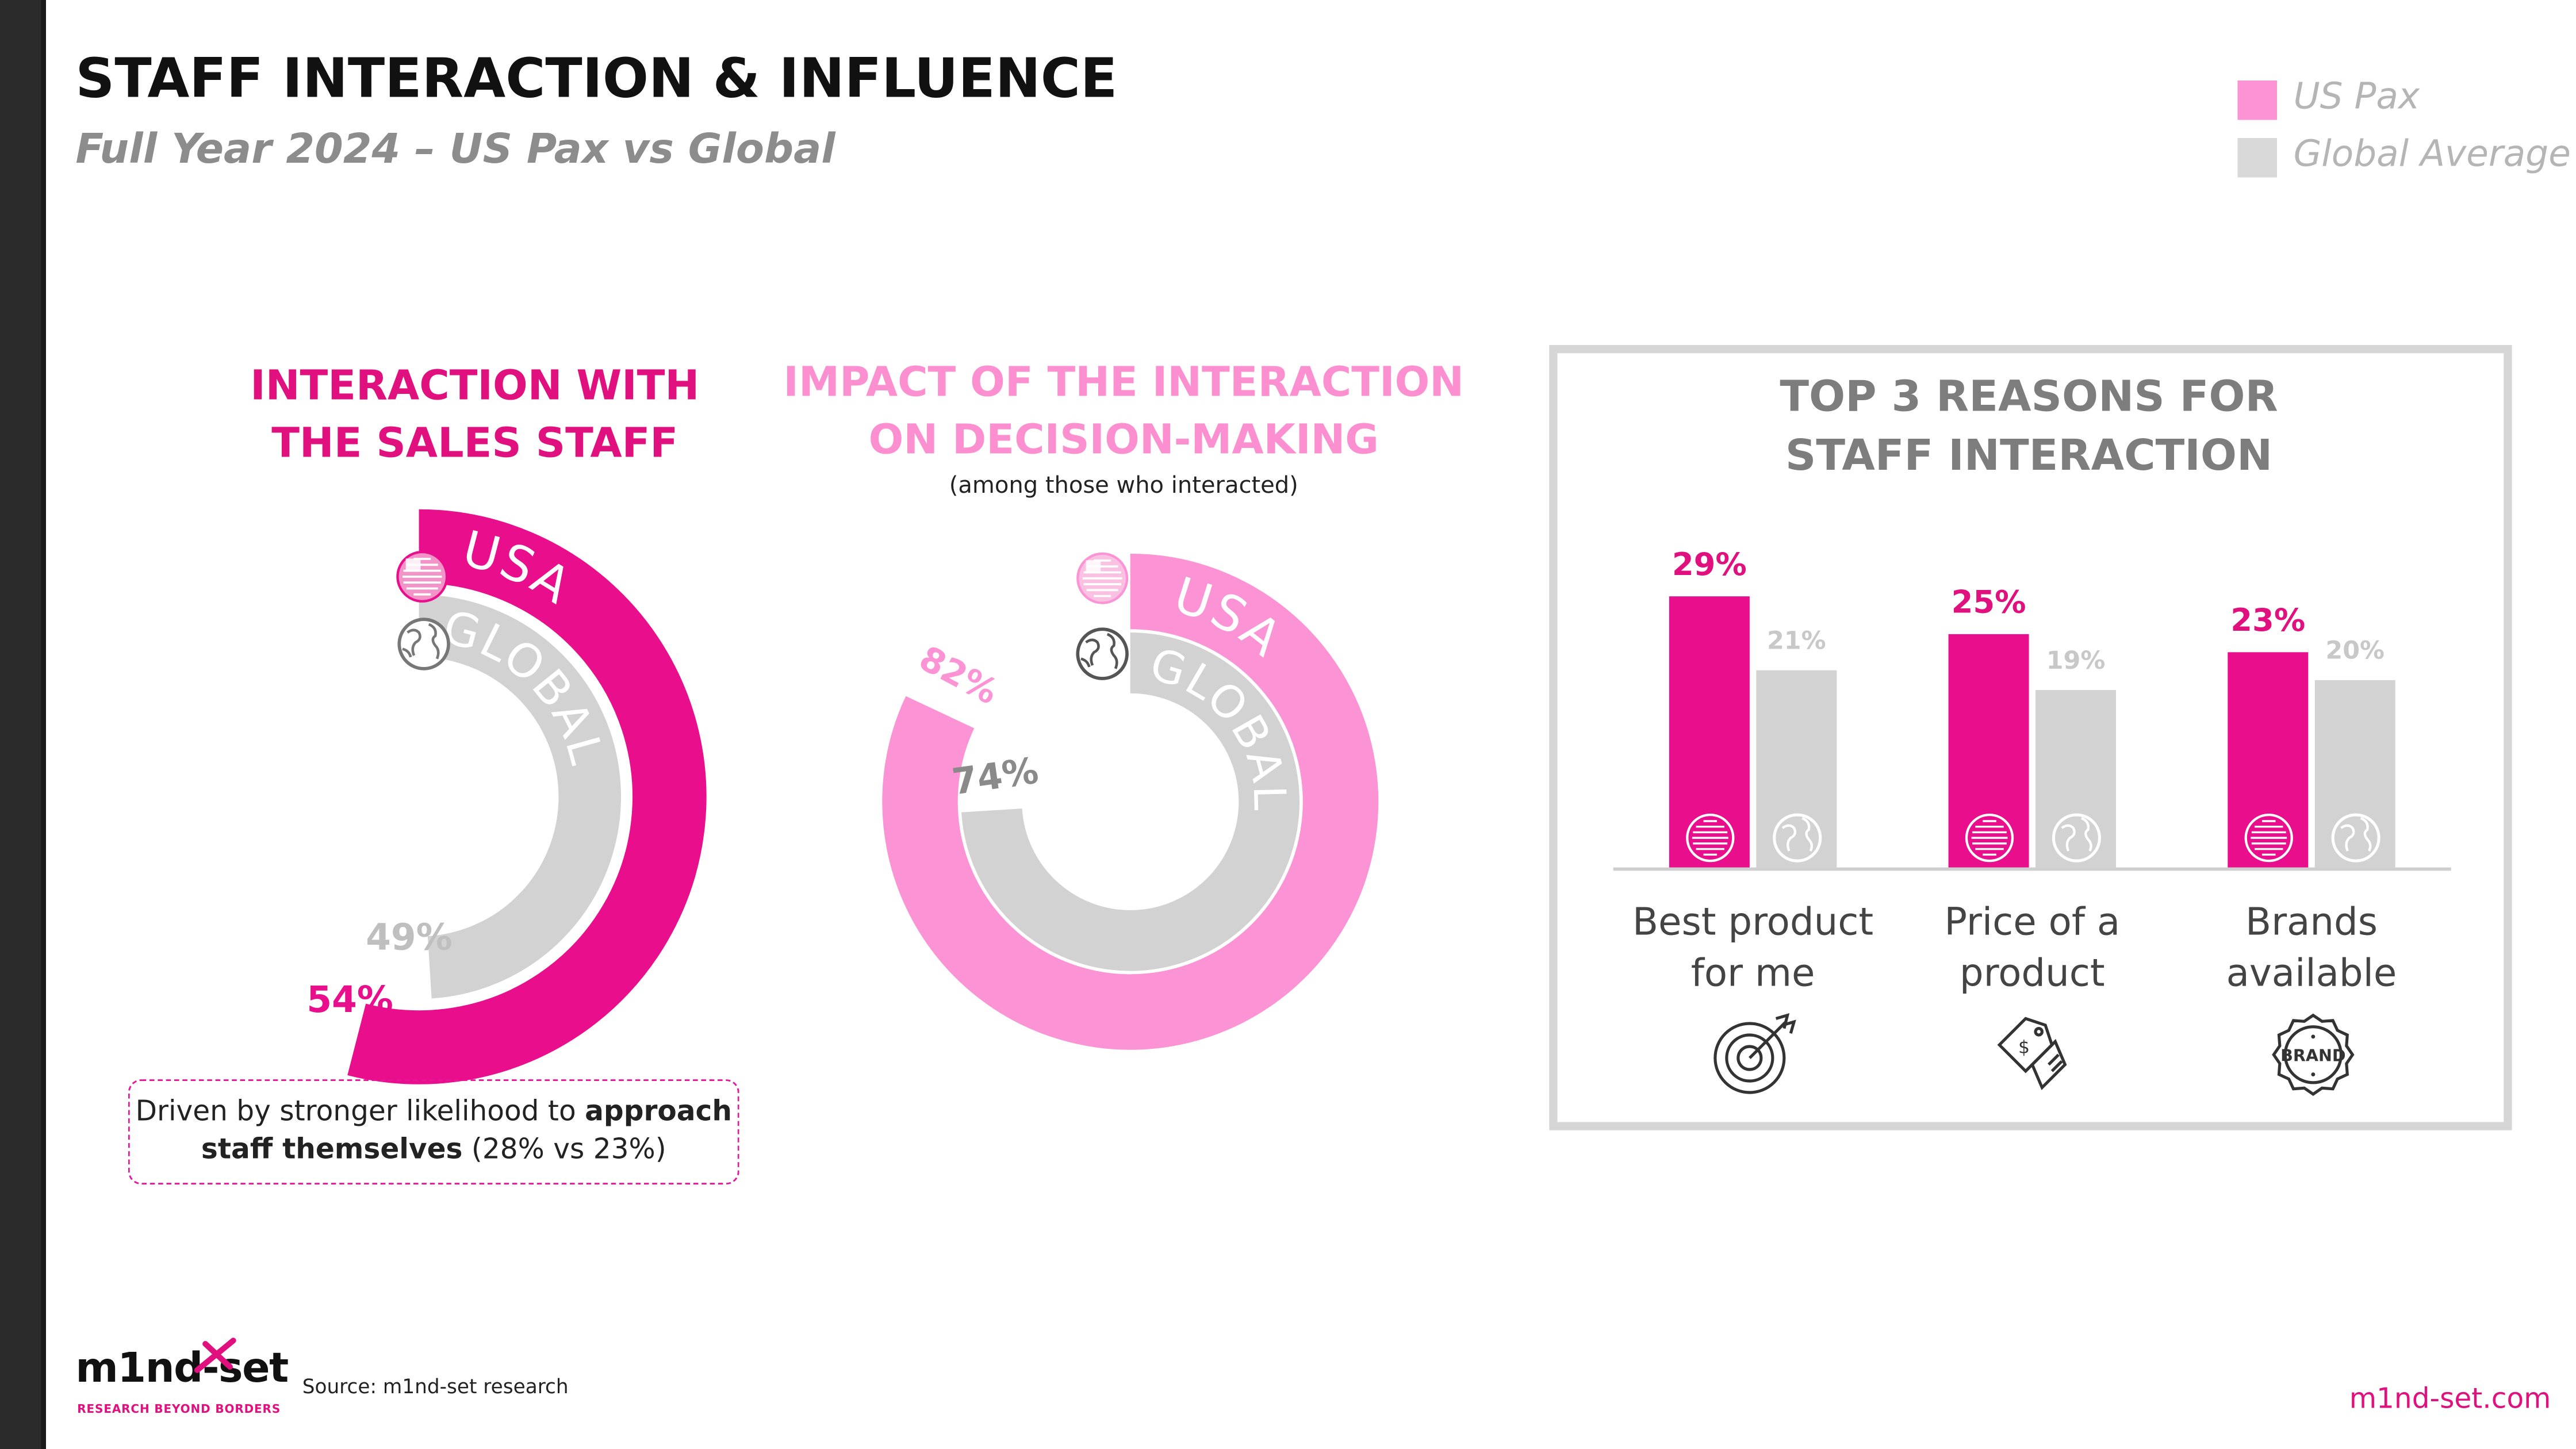  Describe the element at coordinates (1230, 617) in the screenshot. I see `impact-usa-arc-label: USA` at that location.